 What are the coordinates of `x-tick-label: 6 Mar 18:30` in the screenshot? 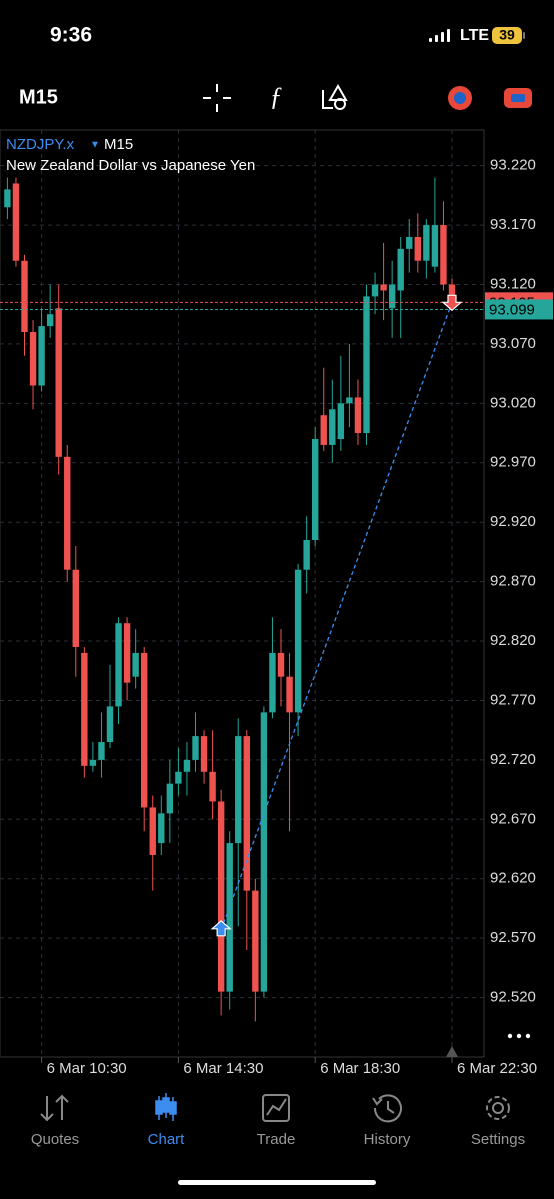 It's located at (360, 1068).